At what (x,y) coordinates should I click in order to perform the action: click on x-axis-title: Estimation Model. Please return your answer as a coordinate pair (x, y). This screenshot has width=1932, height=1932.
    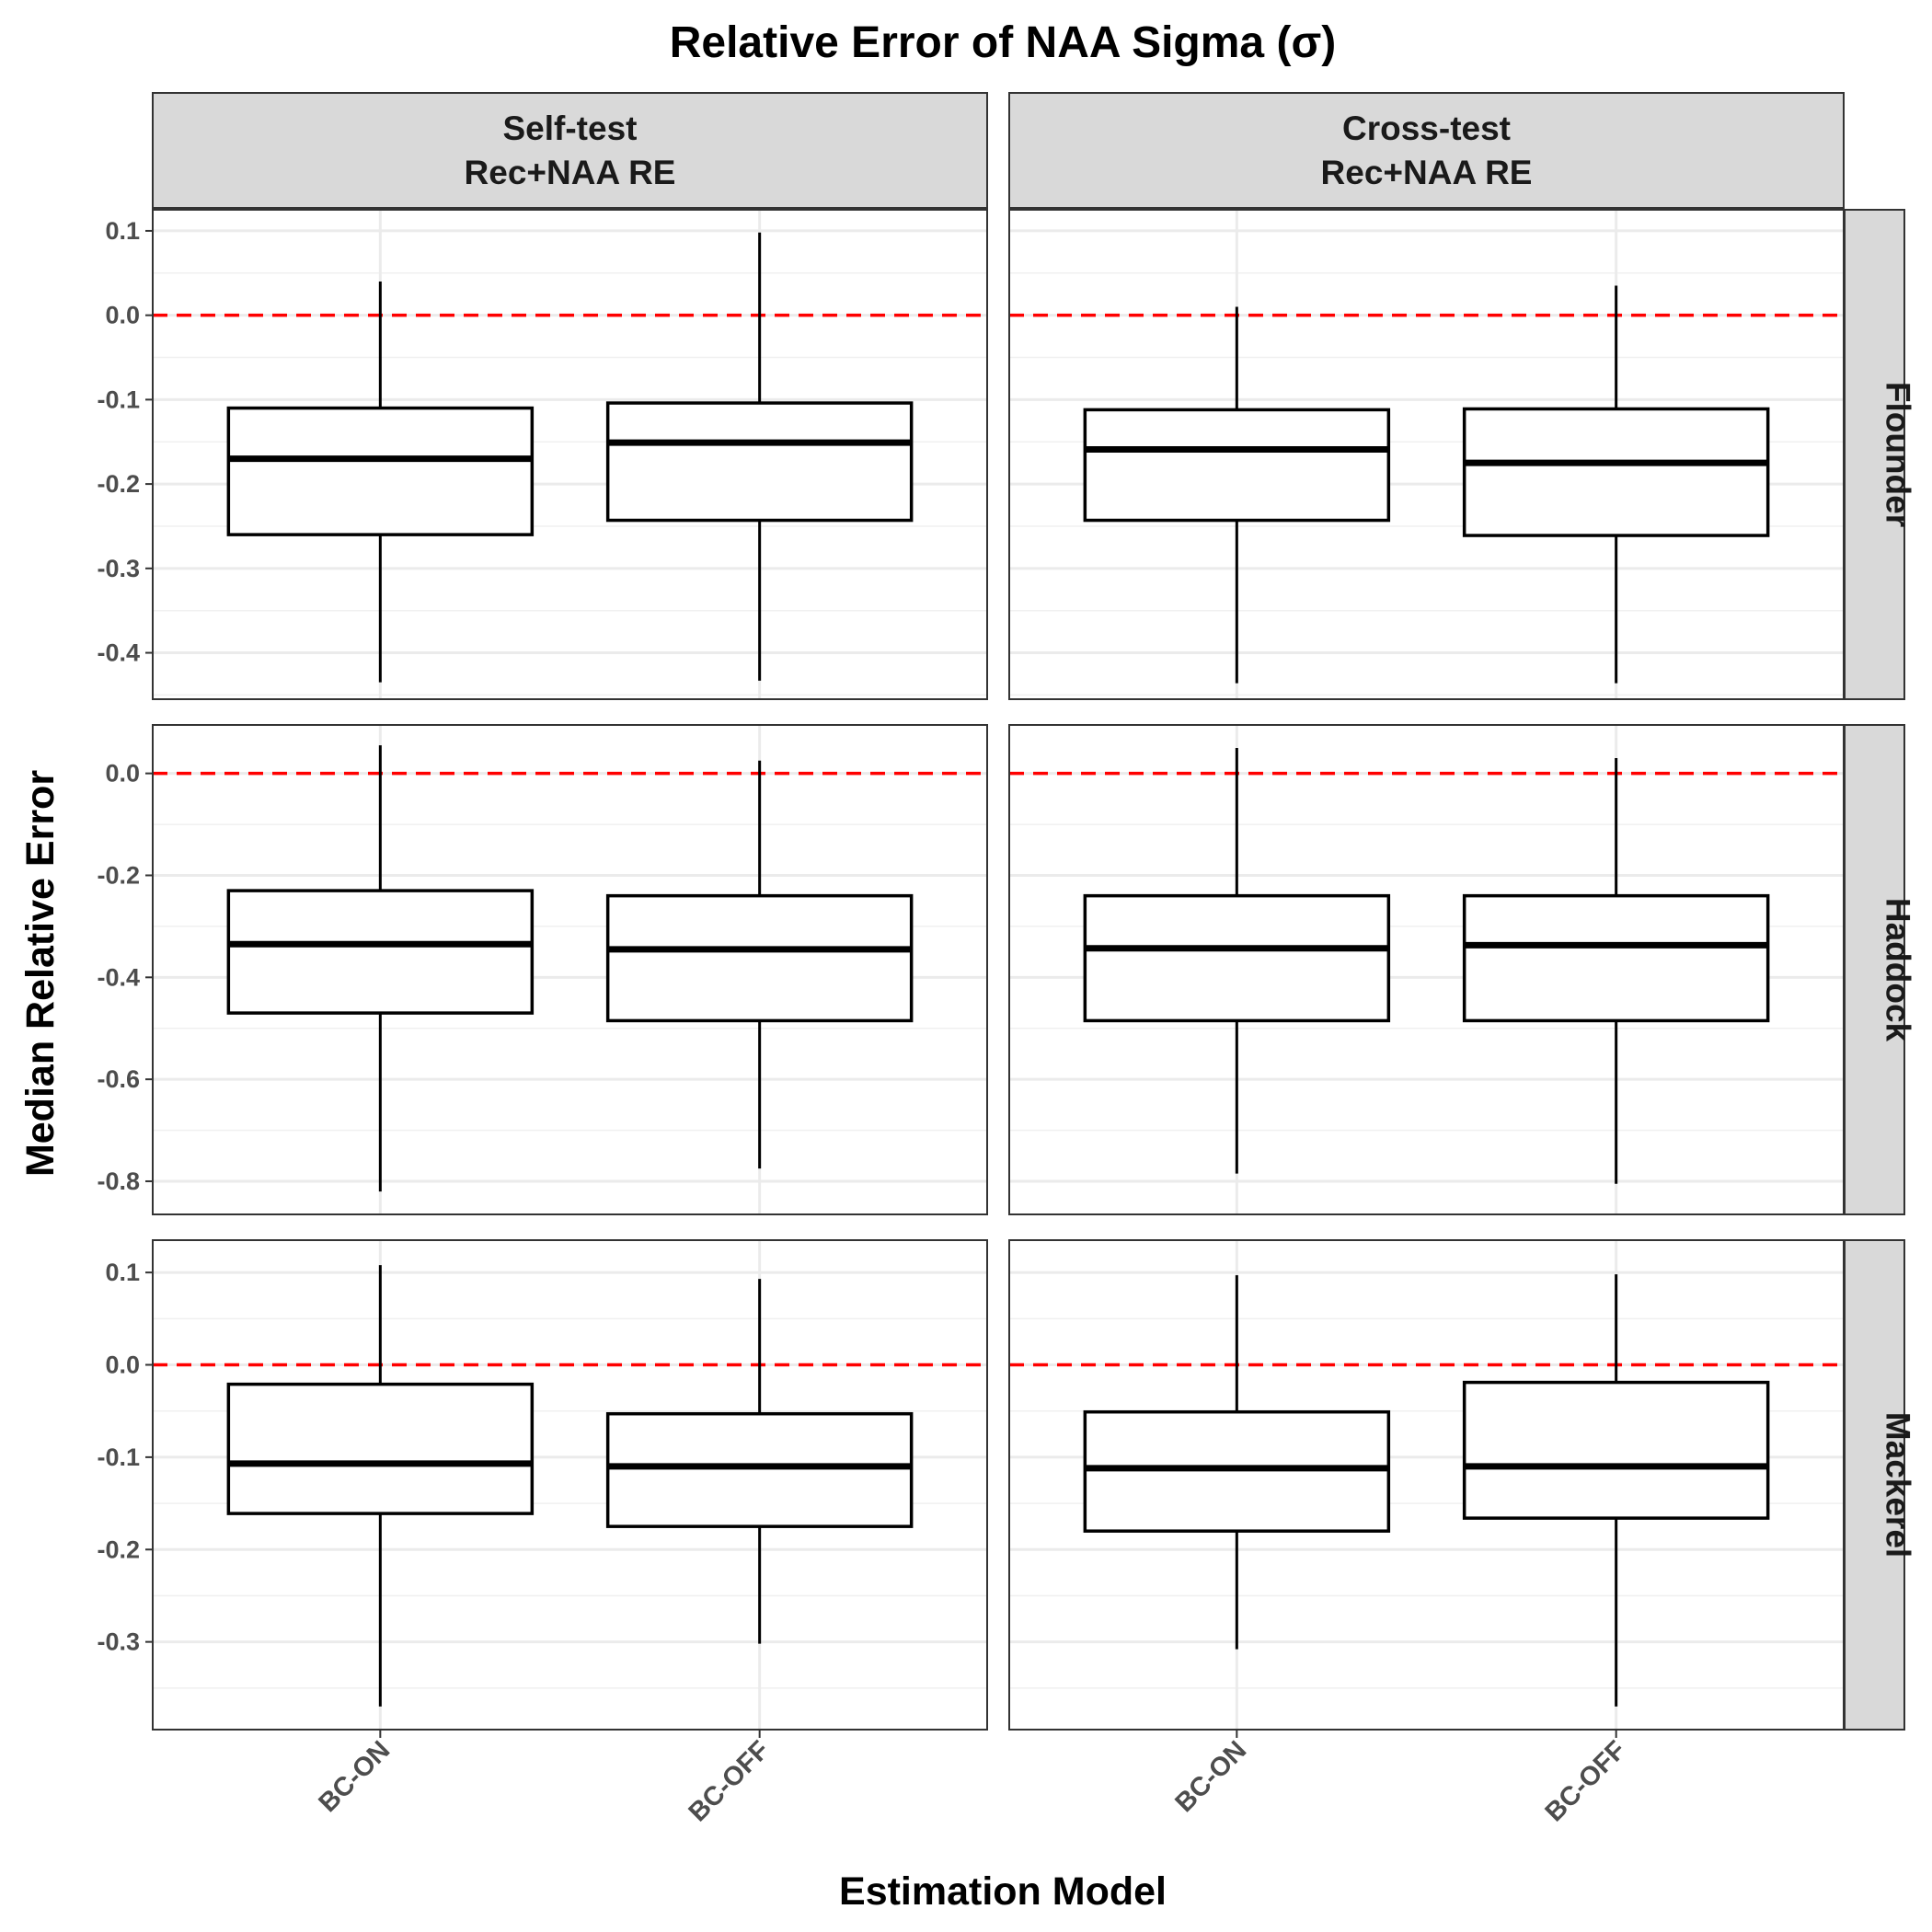
    Looking at the image, I should click on (1003, 1891).